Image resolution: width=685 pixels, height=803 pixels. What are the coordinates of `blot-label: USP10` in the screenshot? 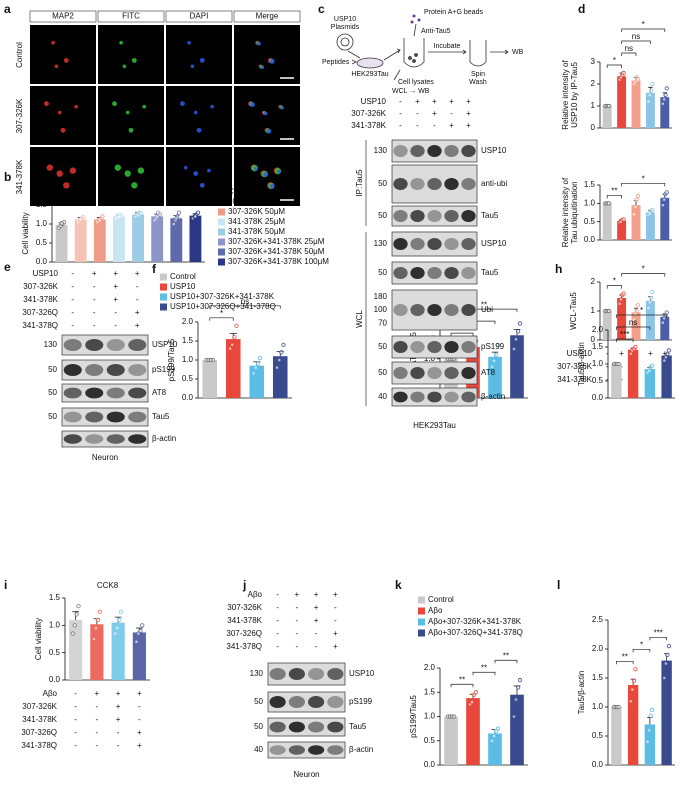 It's located at (494, 150).